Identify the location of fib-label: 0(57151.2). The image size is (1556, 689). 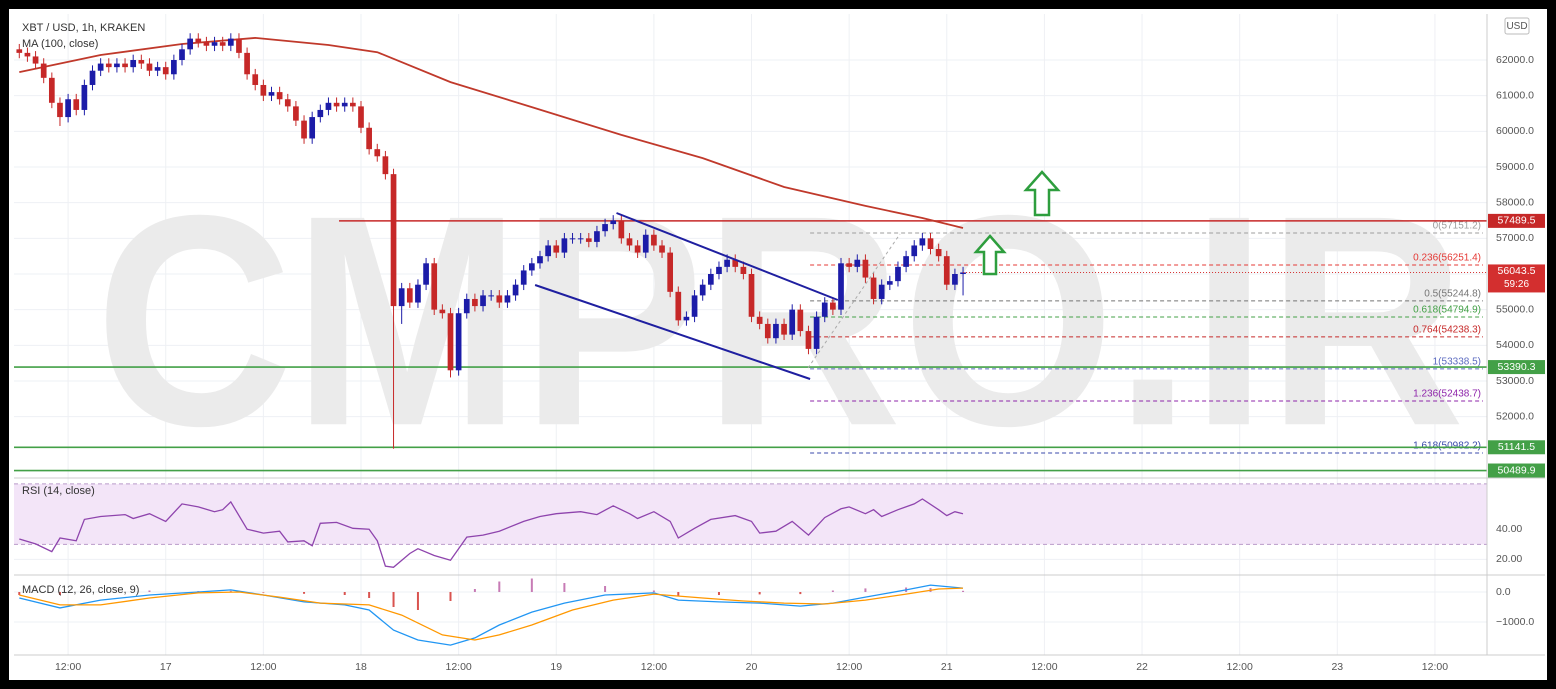
(1457, 226).